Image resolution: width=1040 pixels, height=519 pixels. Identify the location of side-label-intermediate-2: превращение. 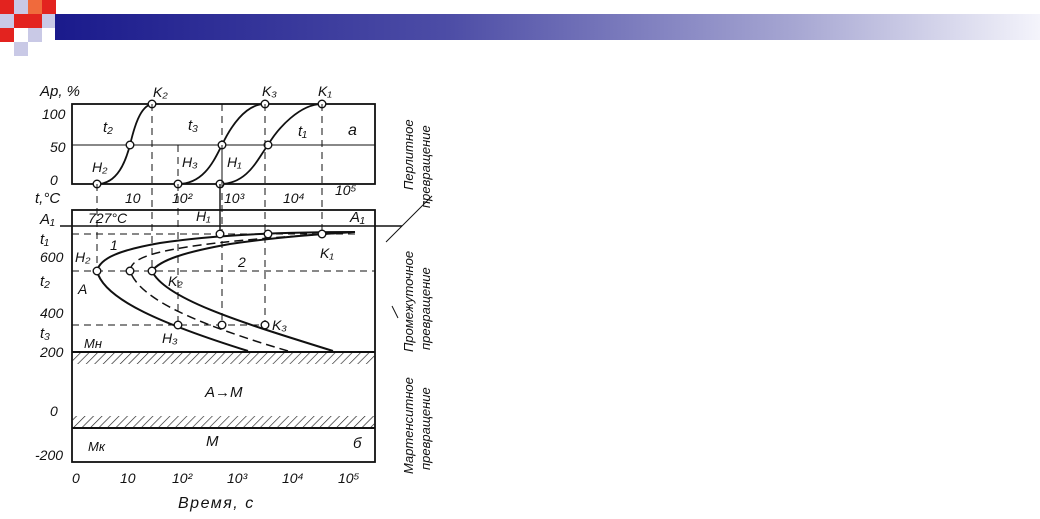
(425, 308).